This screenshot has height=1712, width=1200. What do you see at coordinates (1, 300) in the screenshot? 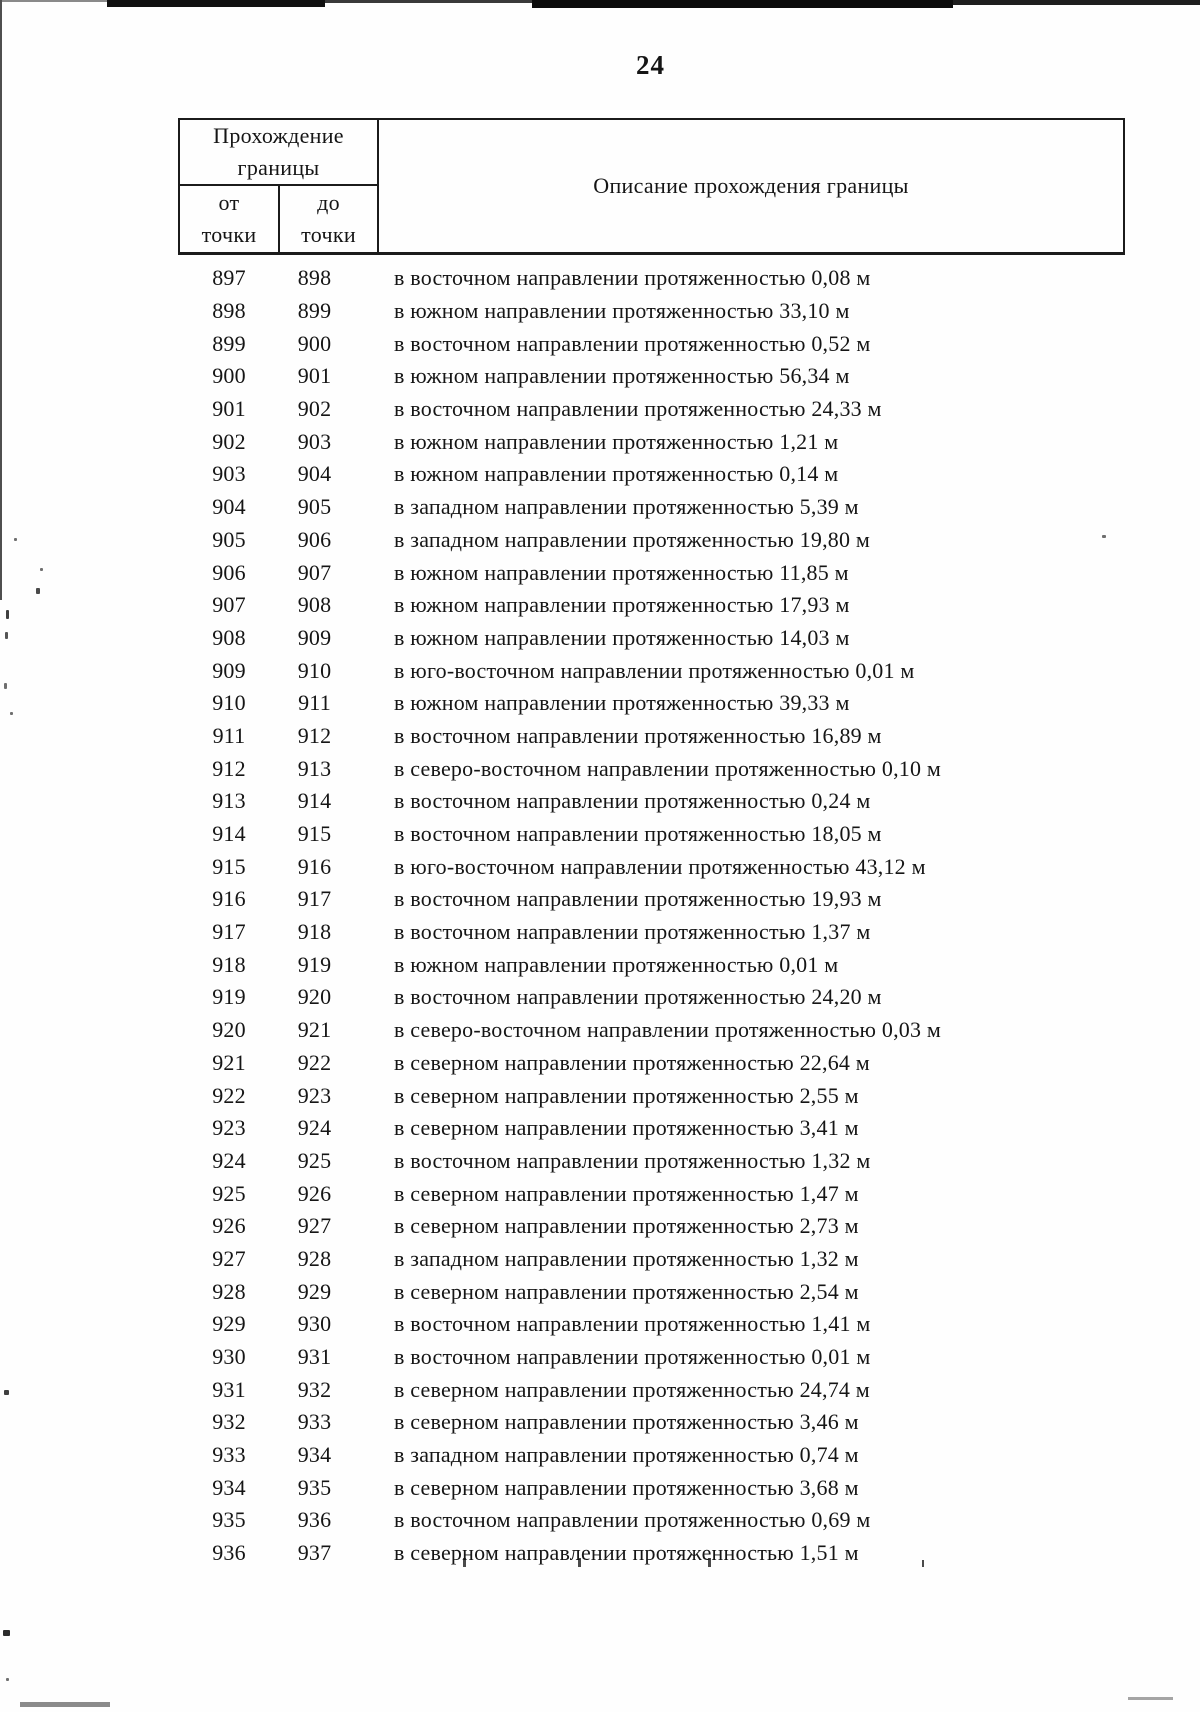
I see `scan-artifact-left-edge` at bounding box center [1, 300].